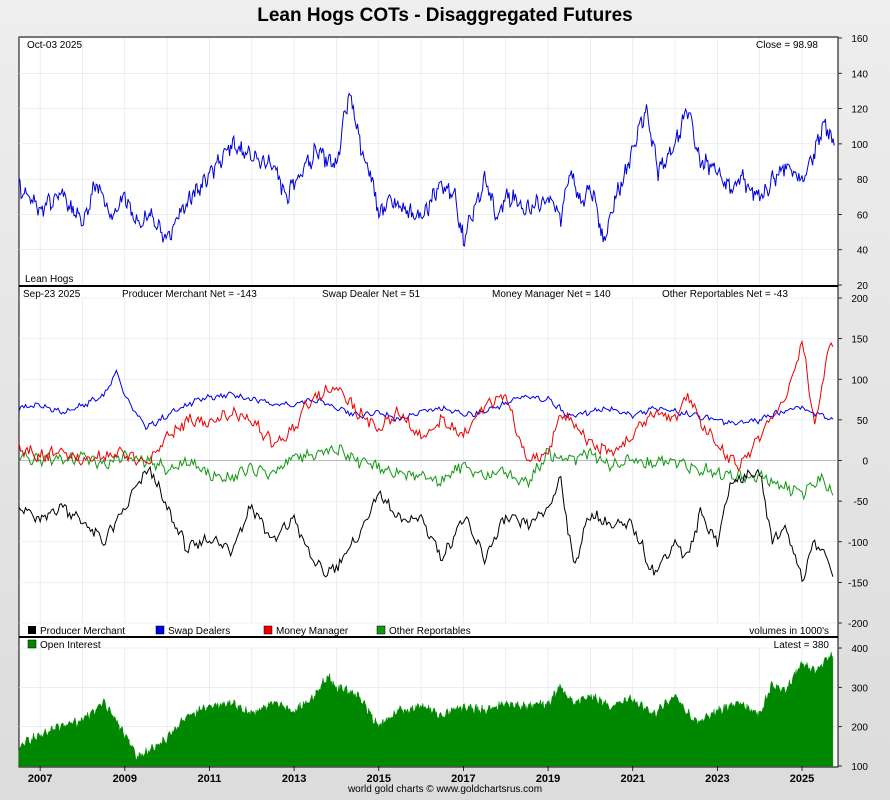 This screenshot has width=890, height=800. Describe the element at coordinates (371, 294) in the screenshot. I see `swap-net-label: Swap Dealer Net = 51` at that location.